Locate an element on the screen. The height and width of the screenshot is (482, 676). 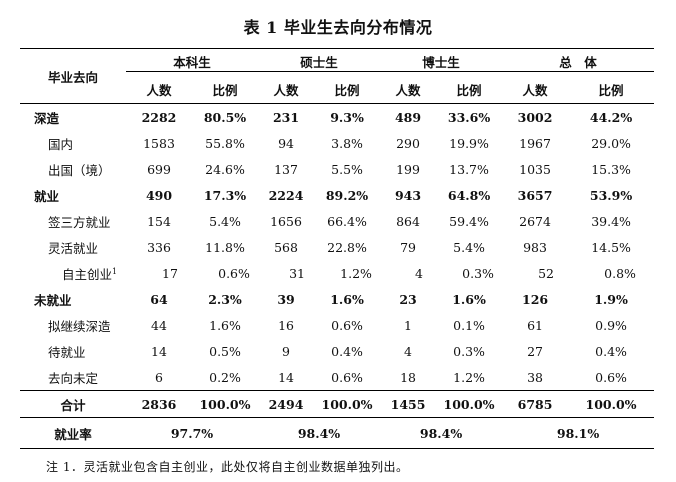
table-cell: 3657 is located at coordinates (535, 195).